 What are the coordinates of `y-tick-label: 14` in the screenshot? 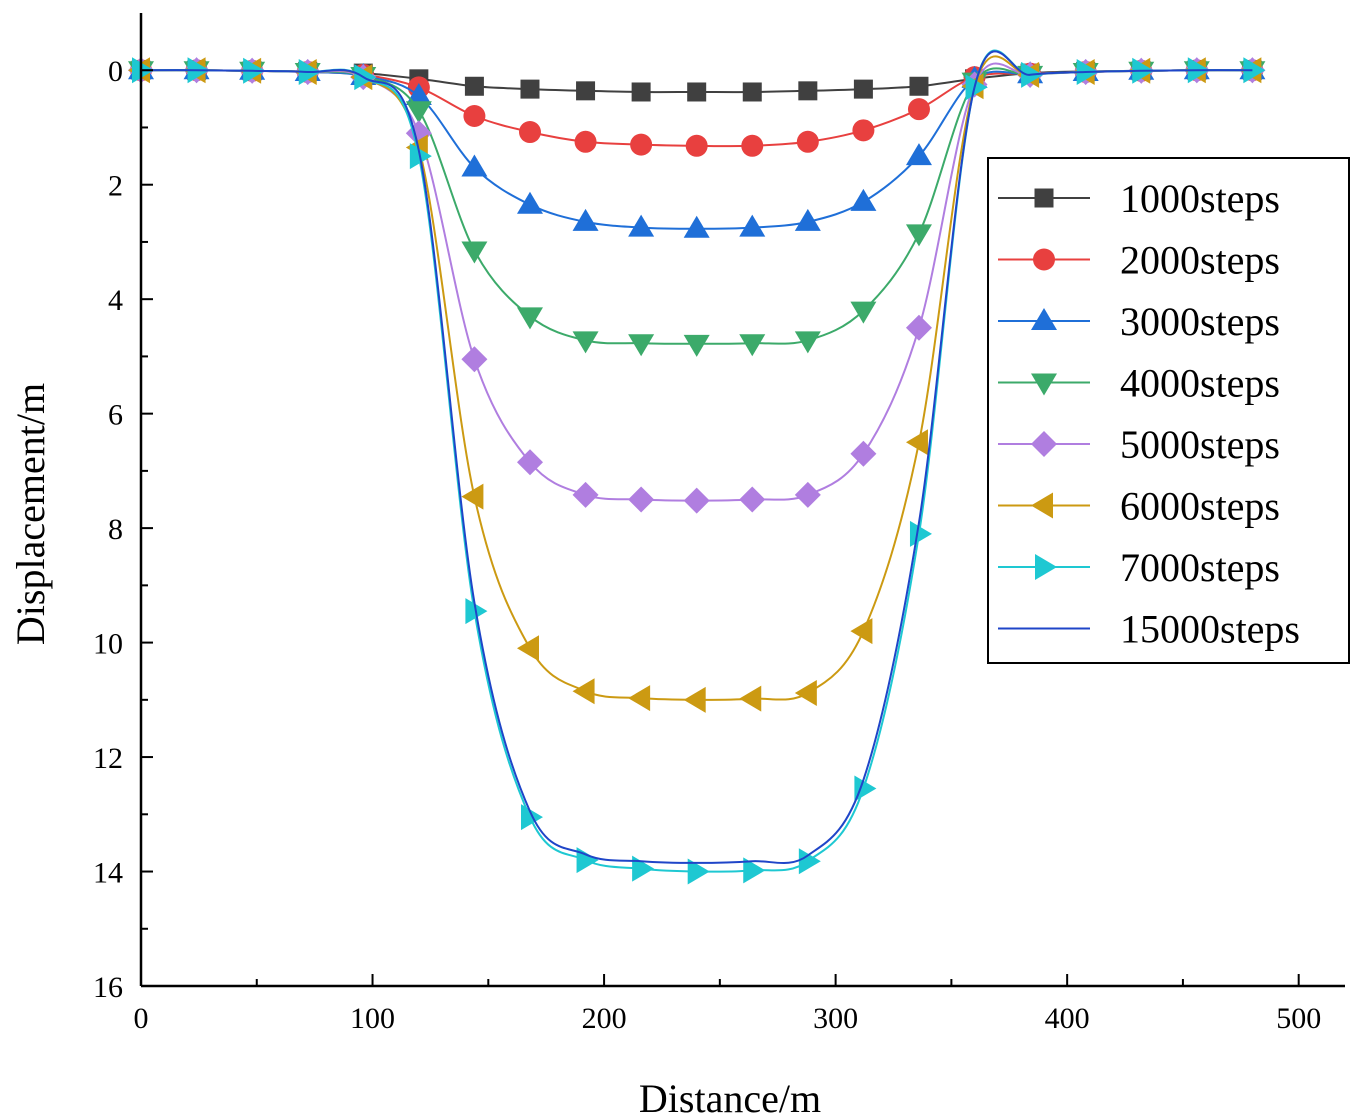 It's located at (108, 873).